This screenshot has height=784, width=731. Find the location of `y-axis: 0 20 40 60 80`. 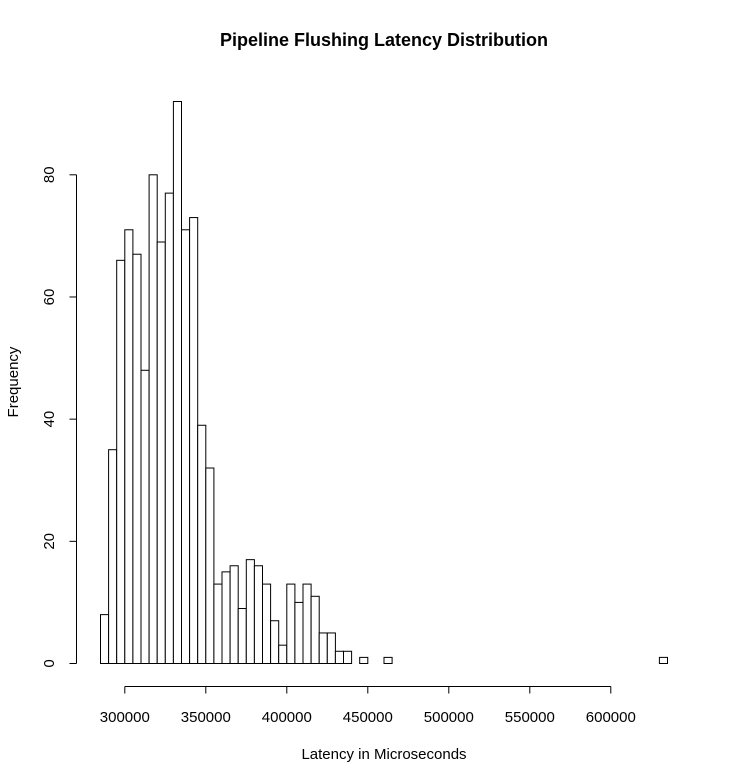

y-axis: 0 20 40 60 80 is located at coordinates (59, 417).